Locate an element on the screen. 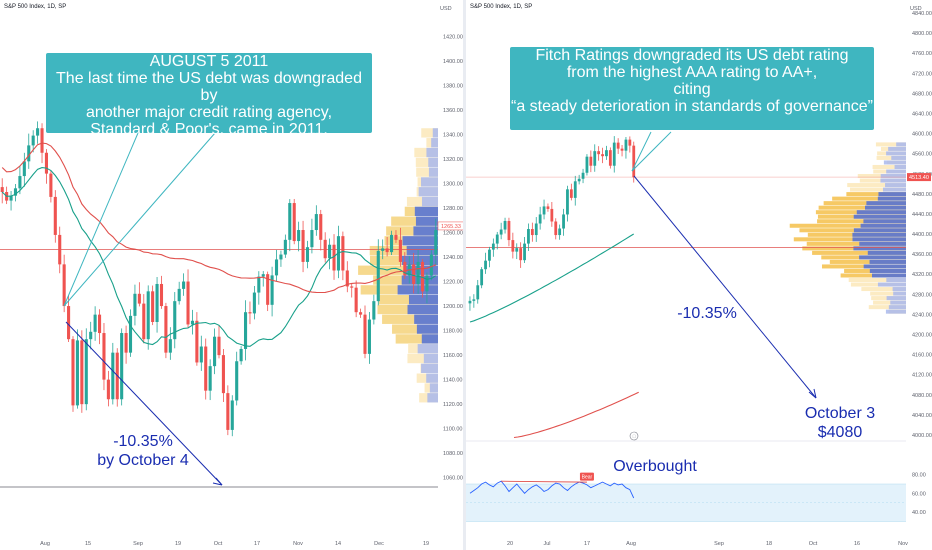 The height and width of the screenshot is (550, 932). y-axis-tick-label: 1340.00 is located at coordinates (453, 135).